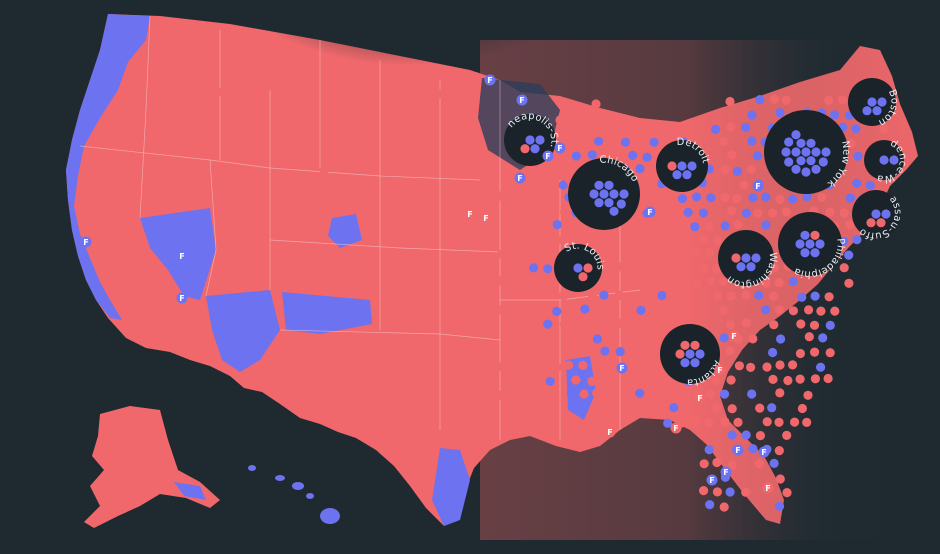 Image resolution: width=940 pixels, height=554 pixels. Describe the element at coordinates (243, 331) in the screenshot. I see `southwest-blue` at that location.